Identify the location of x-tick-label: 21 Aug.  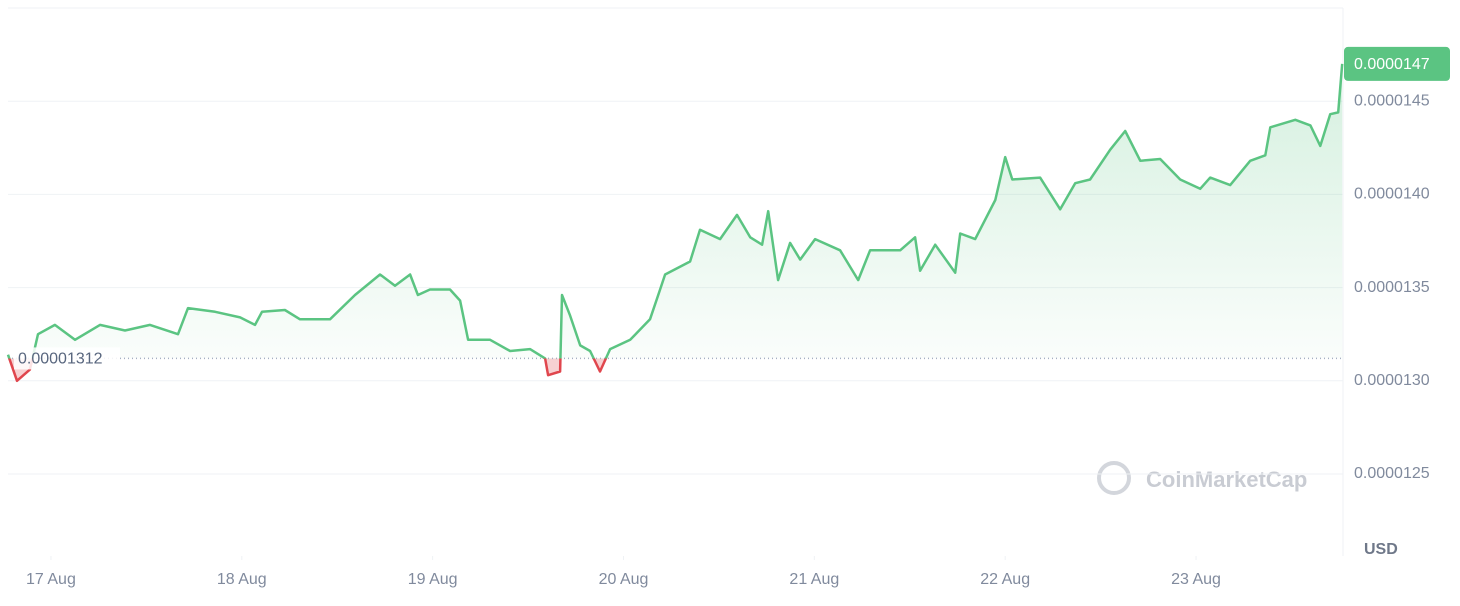
(814, 579).